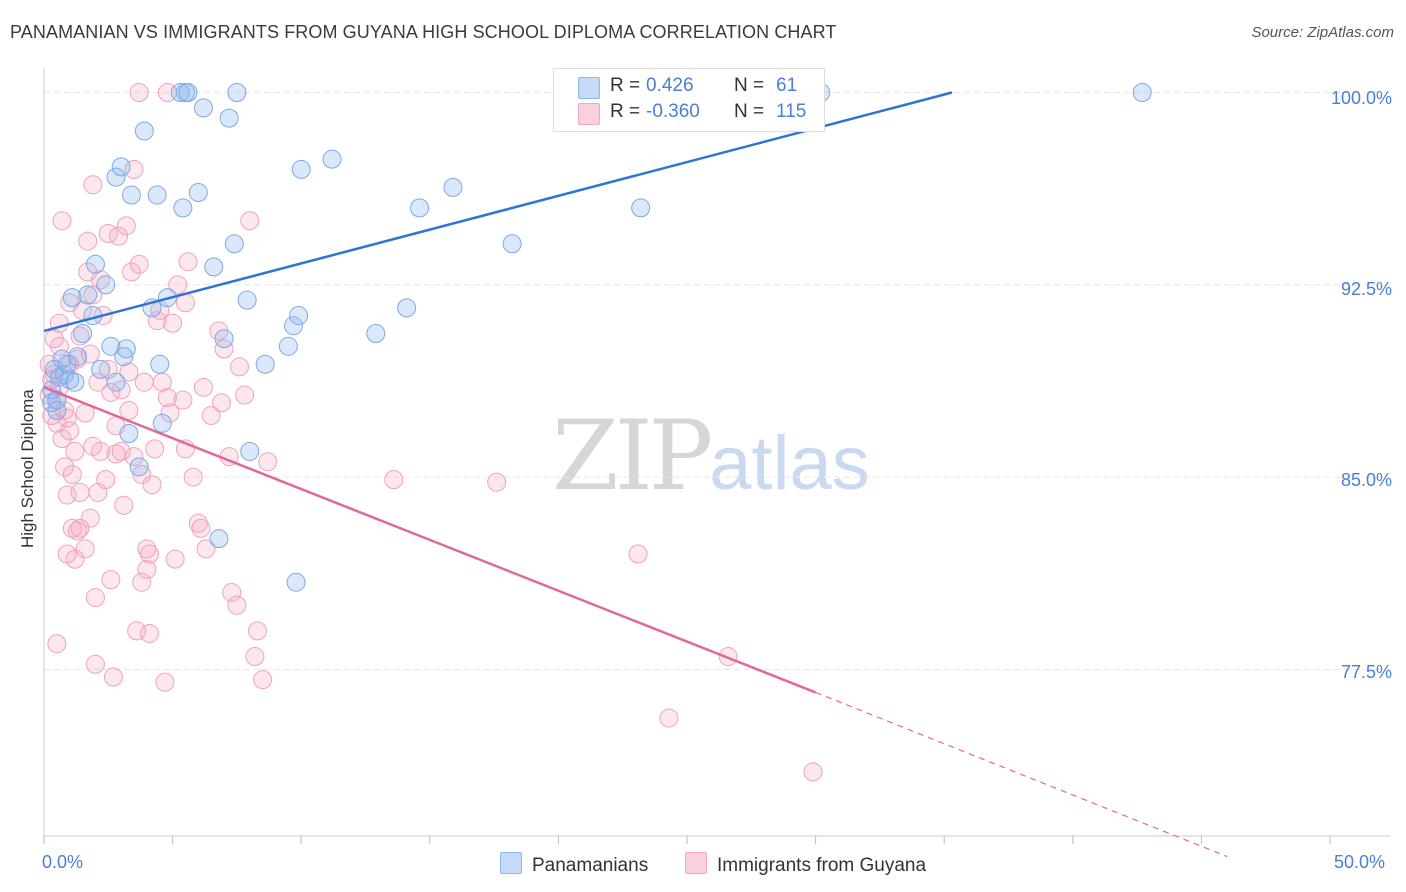  What do you see at coordinates (590, 865) in the screenshot?
I see `legend-label: Panamanians` at bounding box center [590, 865].